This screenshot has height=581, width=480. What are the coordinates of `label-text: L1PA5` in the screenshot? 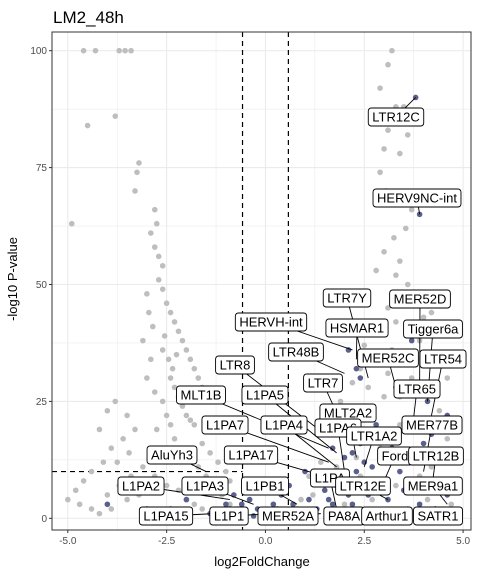 It's located at (265, 395).